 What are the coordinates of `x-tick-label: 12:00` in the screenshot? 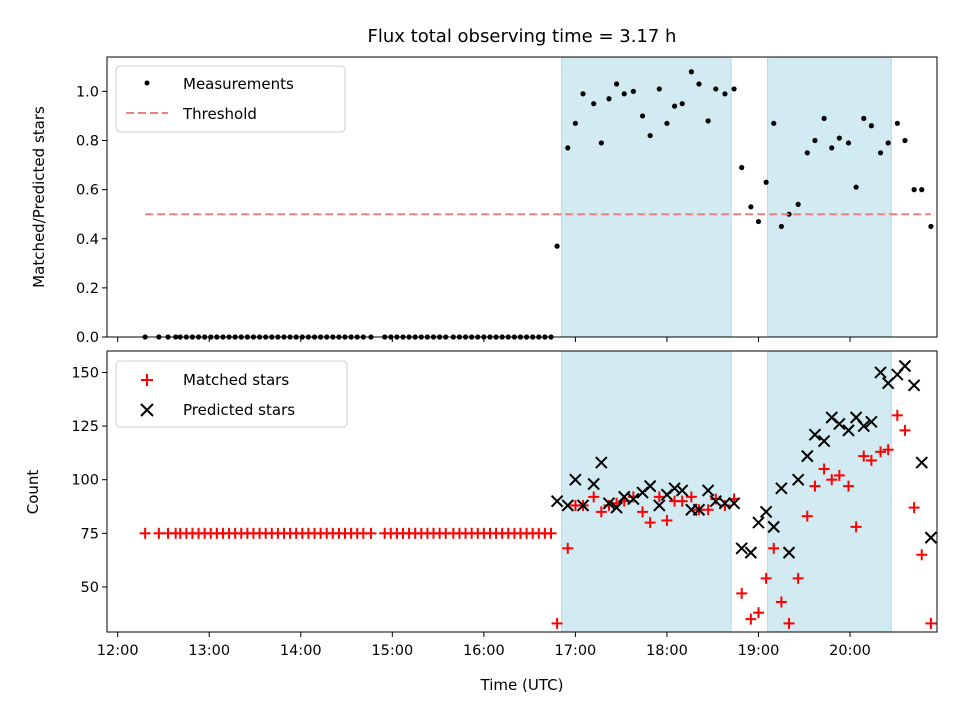 It's located at (118, 651).